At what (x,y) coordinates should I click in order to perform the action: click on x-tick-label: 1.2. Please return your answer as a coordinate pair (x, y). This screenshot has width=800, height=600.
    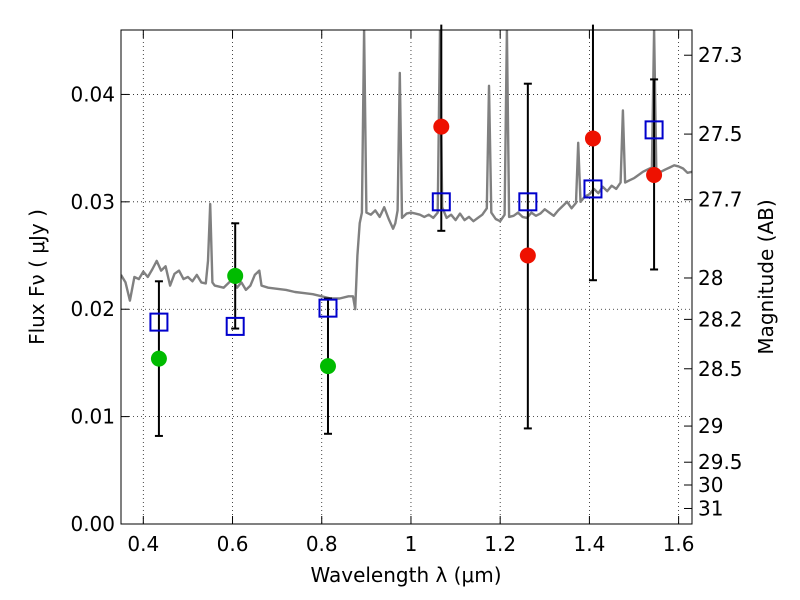
    Looking at the image, I should click on (500, 544).